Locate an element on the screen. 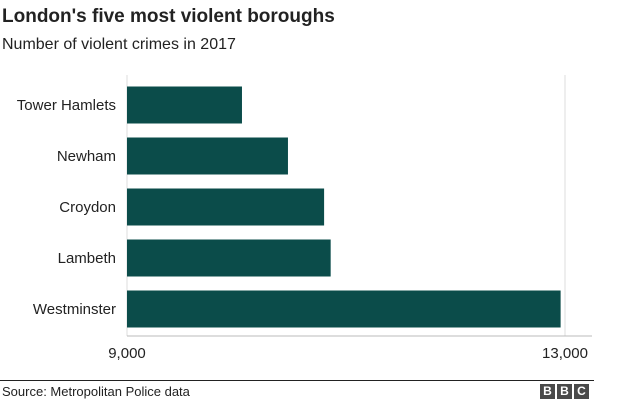 This screenshot has width=624, height=403. logo-letter: C is located at coordinates (581, 391).